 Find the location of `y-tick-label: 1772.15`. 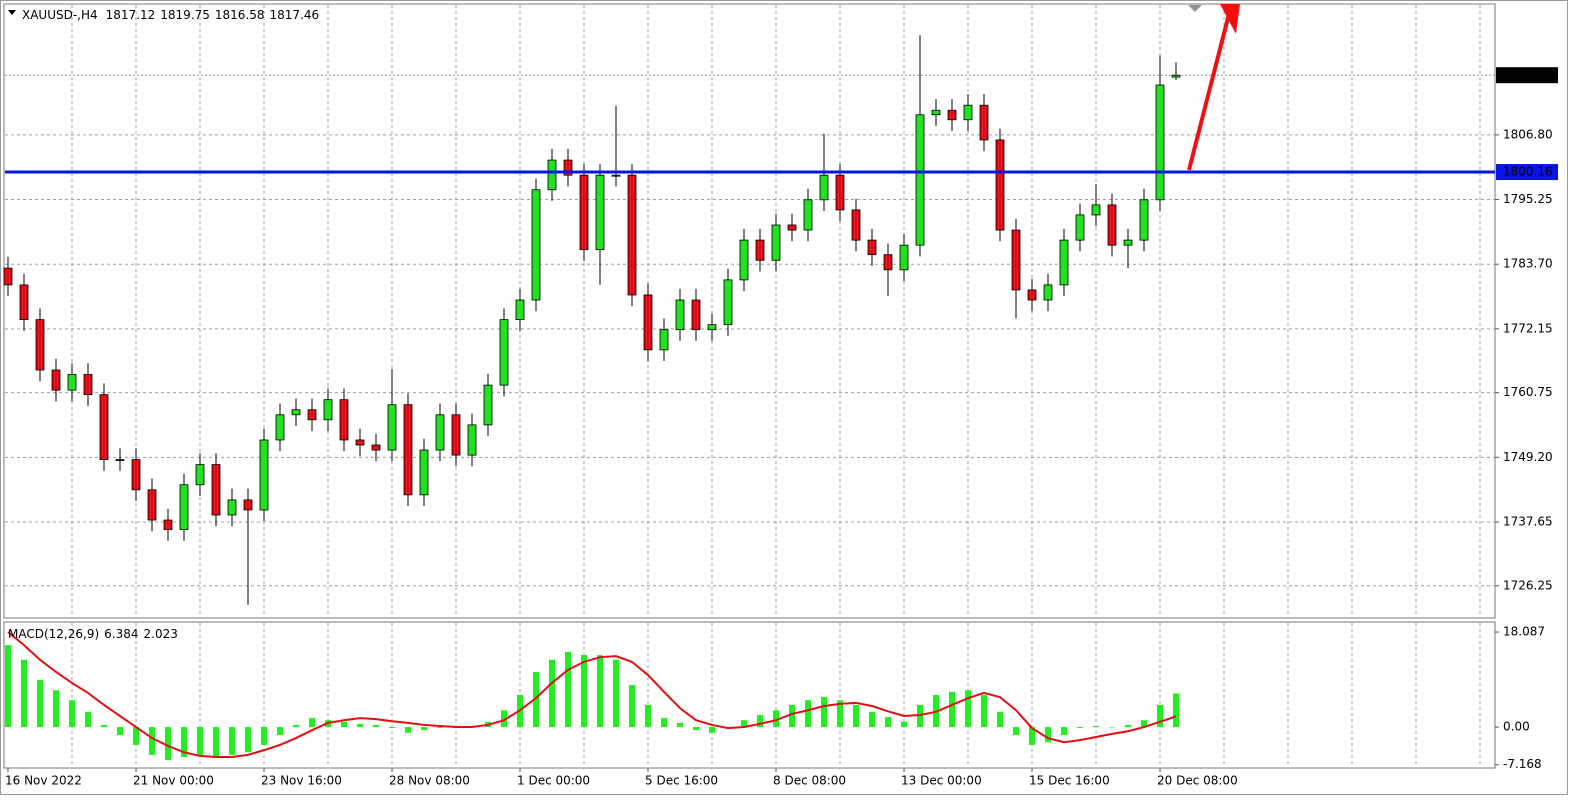

y-tick-label: 1772.15 is located at coordinates (1528, 328).